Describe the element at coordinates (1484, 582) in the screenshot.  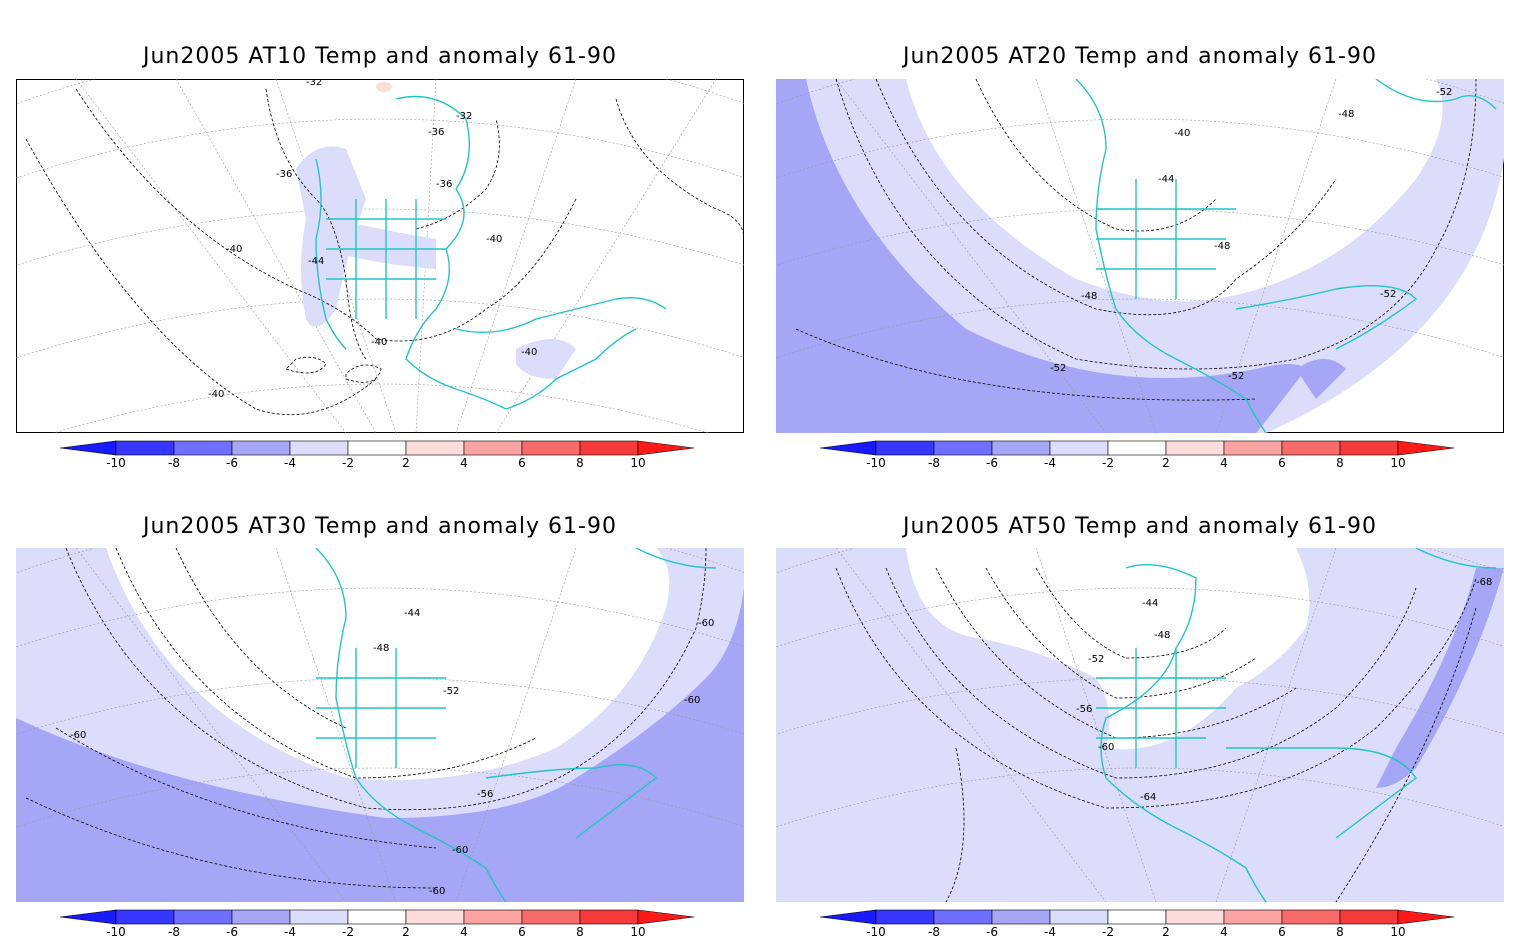
I see `contour-label: -68` at that location.